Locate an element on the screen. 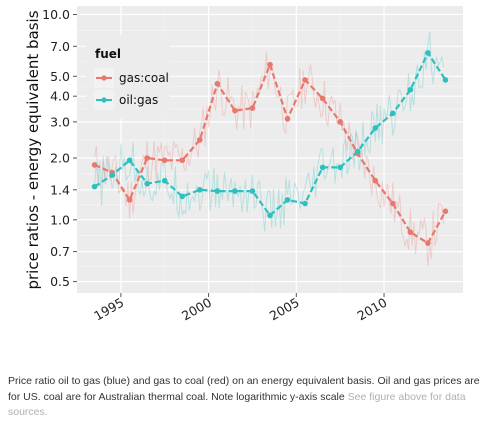 This screenshot has width=487, height=428. y-tick-label: 0.7 is located at coordinates (60, 251).